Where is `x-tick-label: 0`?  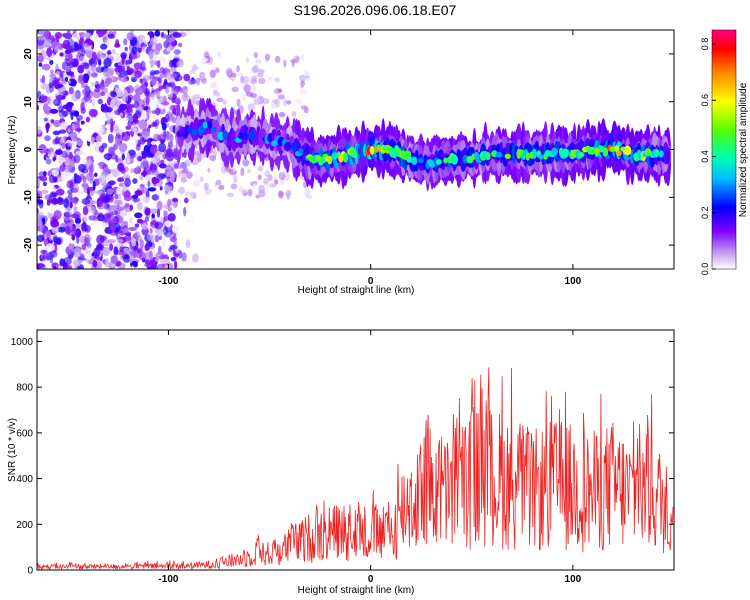 x-tick-label: 0 is located at coordinates (371, 579).